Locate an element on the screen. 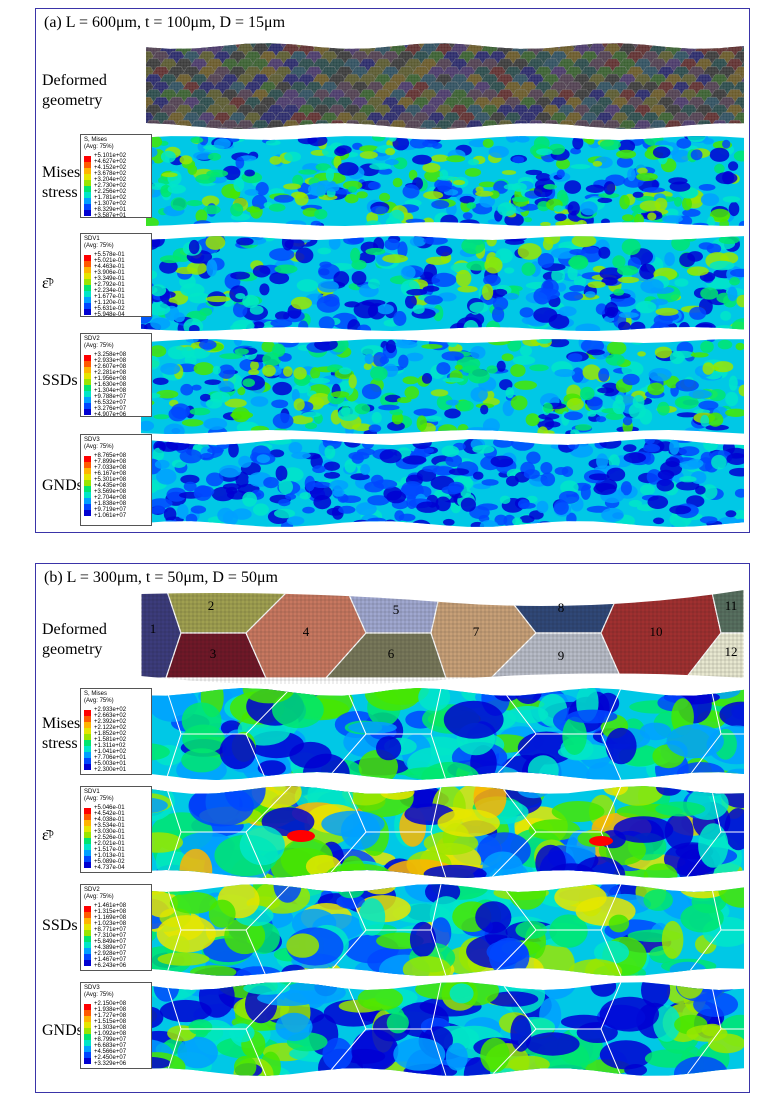 The width and height of the screenshot is (775, 1099). legend-avg: (Avg: 75%) is located at coordinates (99, 701).